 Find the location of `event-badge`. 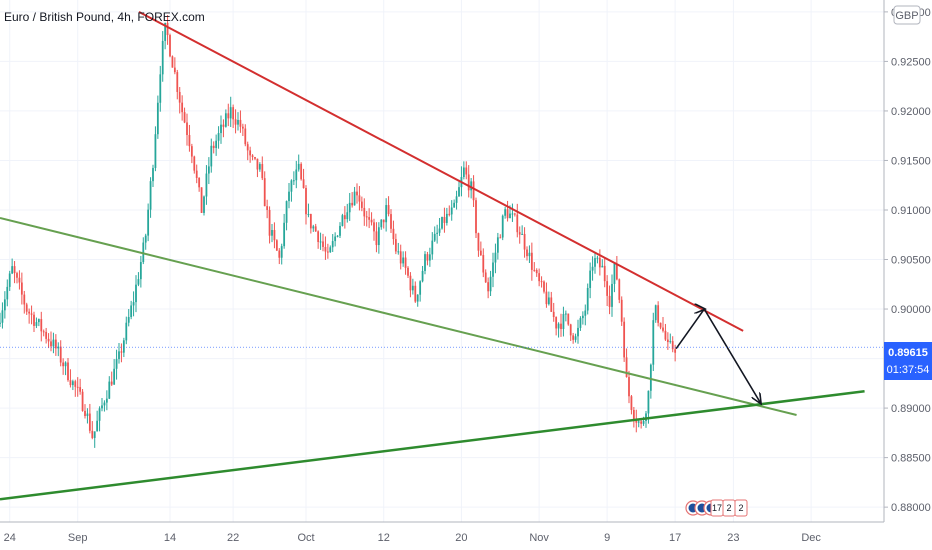

event-badge is located at coordinates (741, 508).